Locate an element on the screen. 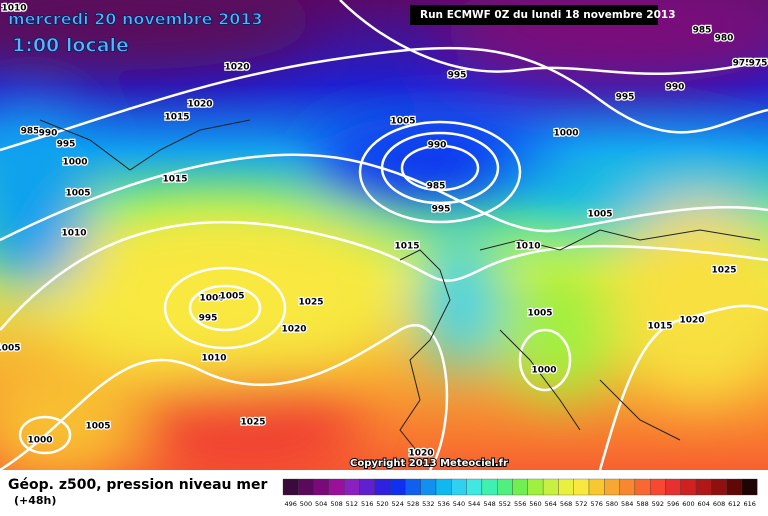 The image size is (768, 516). legend-value: 532 is located at coordinates (428, 504).